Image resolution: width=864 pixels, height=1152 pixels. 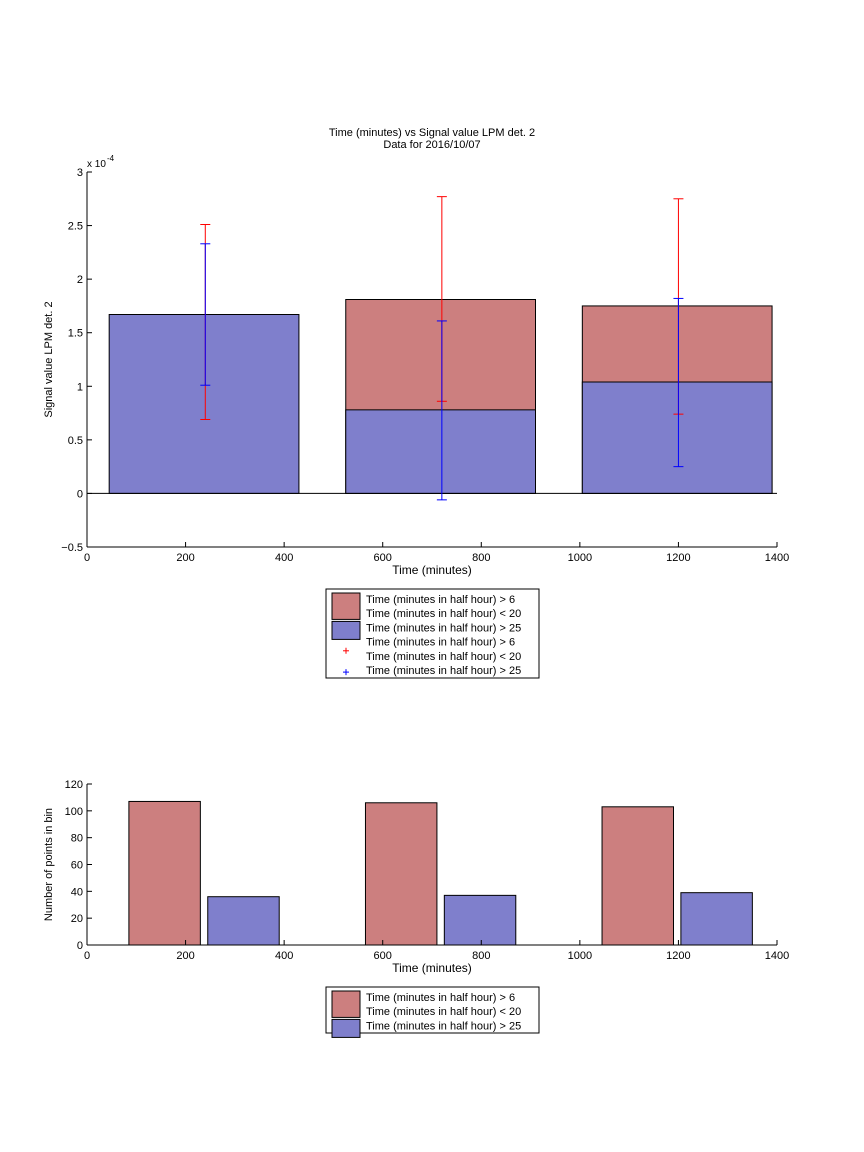 What do you see at coordinates (77, 839) in the screenshot?
I see `y-tick-label: 80` at bounding box center [77, 839].